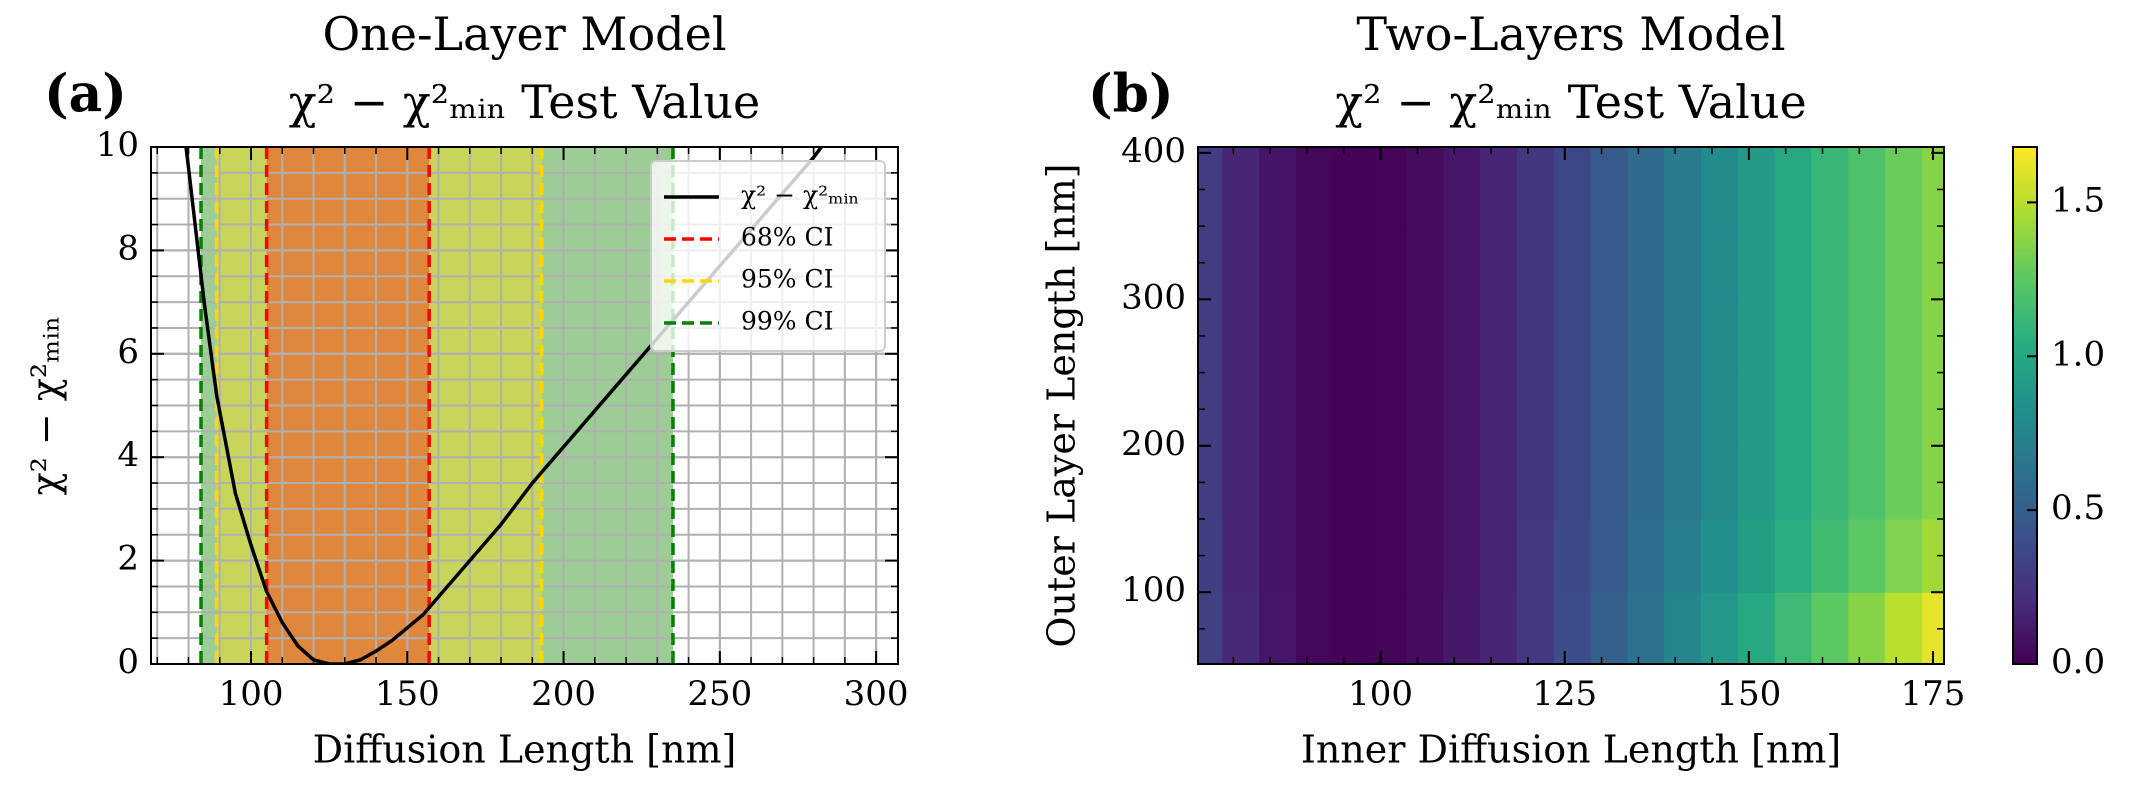 Image resolution: width=2134 pixels, height=792 pixels. Describe the element at coordinates (46, 406) in the screenshot. I see `y-axis-label: χ² − χ²ₘᵢₙ` at that location.